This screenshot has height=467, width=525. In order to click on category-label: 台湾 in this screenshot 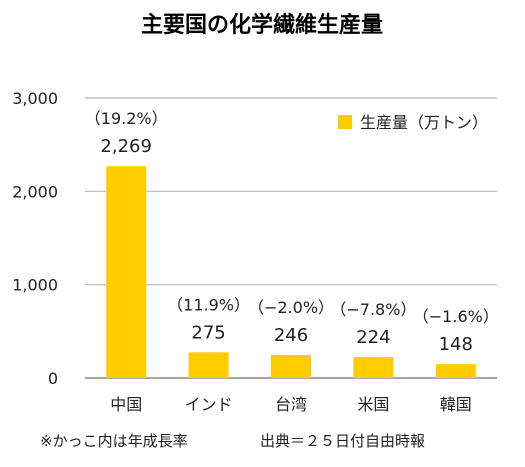, I will do `click(291, 404)`.